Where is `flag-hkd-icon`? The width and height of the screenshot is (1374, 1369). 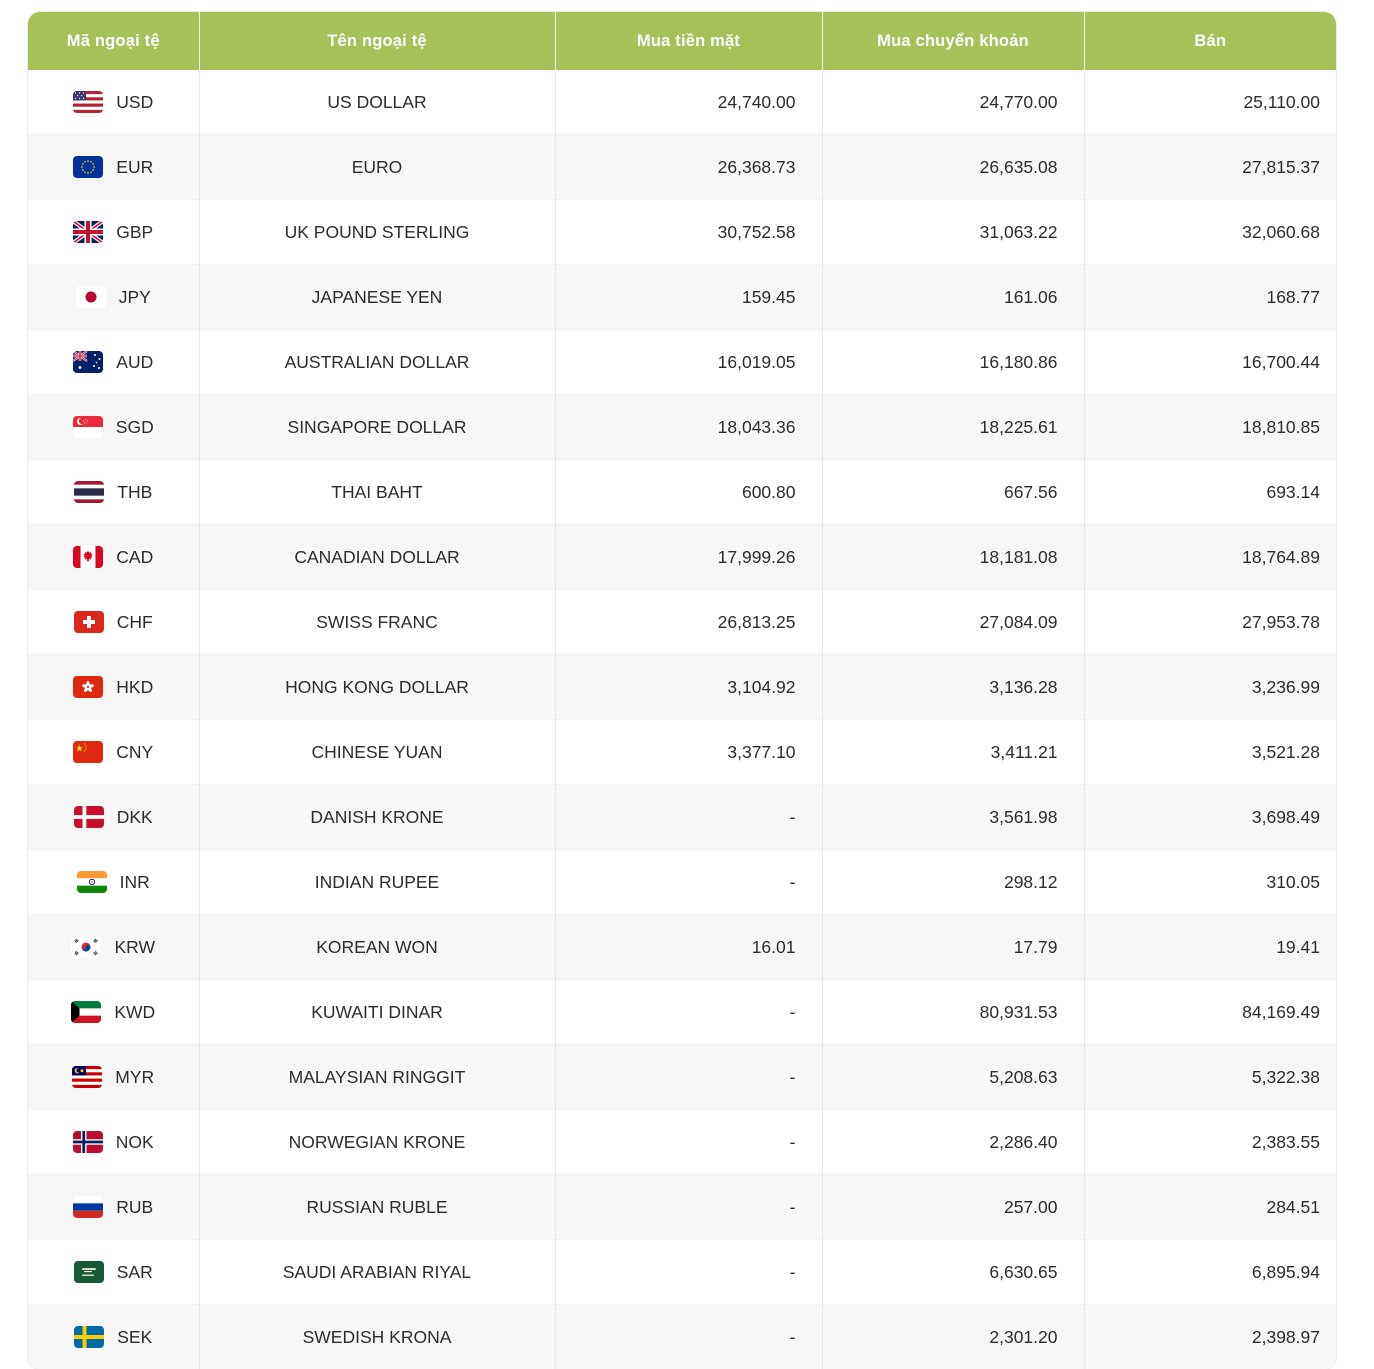 flag-hkd-icon is located at coordinates (88, 687).